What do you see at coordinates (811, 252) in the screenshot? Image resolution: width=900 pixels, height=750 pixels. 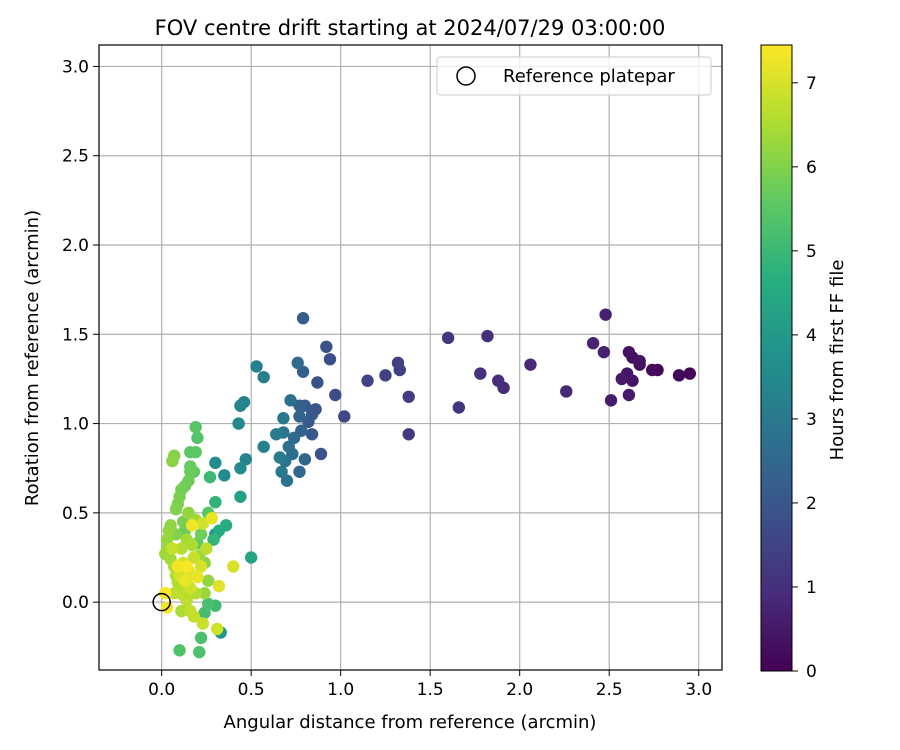 I see `colorbar-tick-label: 5` at bounding box center [811, 252].